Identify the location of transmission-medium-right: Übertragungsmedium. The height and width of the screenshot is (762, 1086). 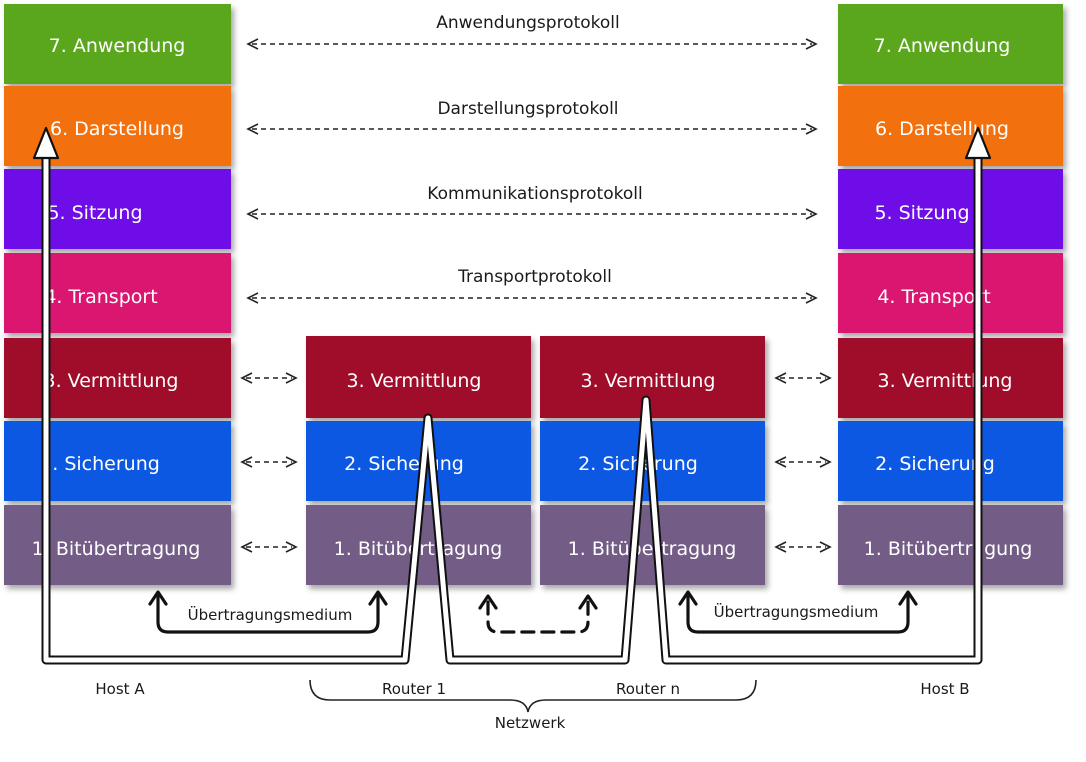
(798, 612).